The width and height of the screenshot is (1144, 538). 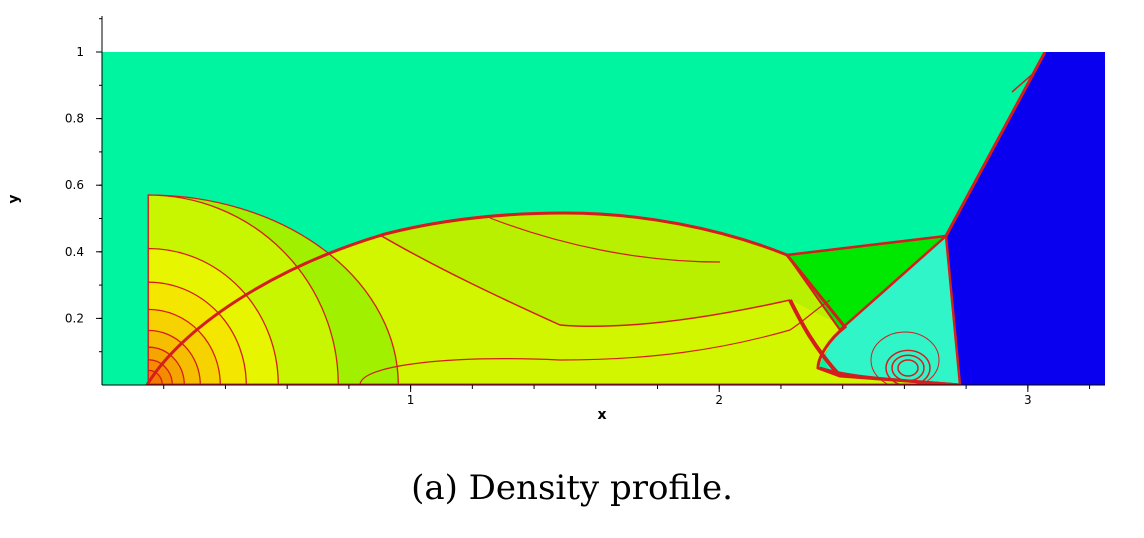 What do you see at coordinates (14, 198) in the screenshot?
I see `y-axis-label: y` at bounding box center [14, 198].